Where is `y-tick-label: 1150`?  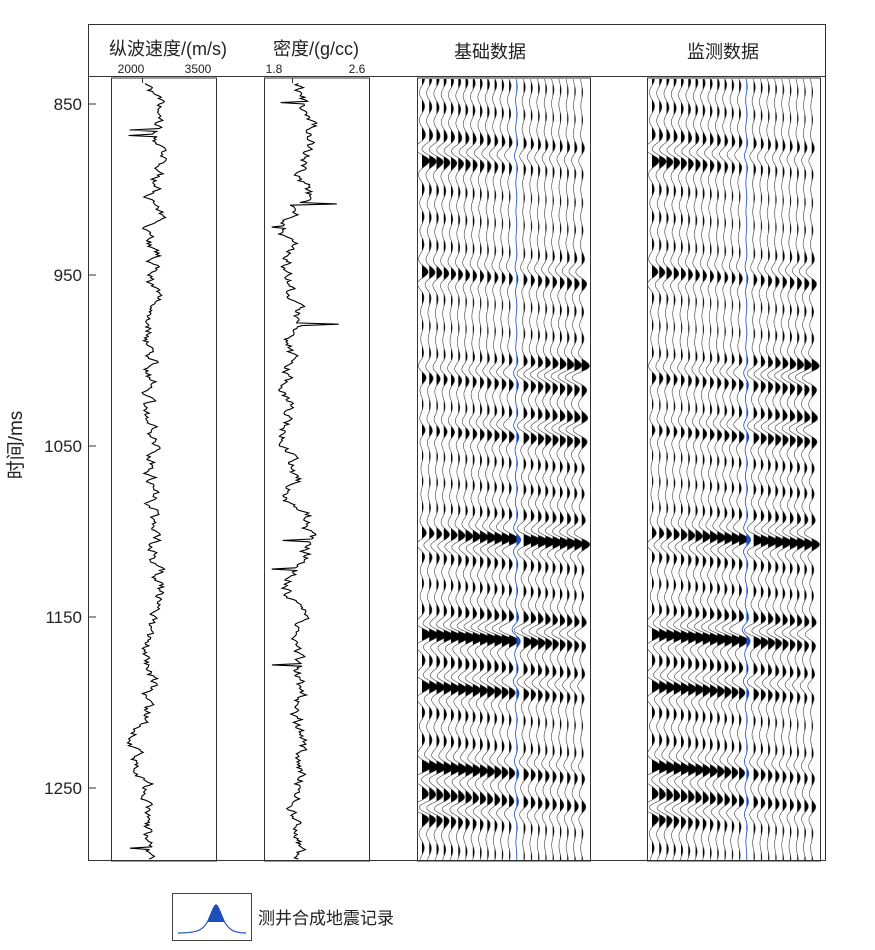 y-tick-label: 1150 is located at coordinates (63, 617).